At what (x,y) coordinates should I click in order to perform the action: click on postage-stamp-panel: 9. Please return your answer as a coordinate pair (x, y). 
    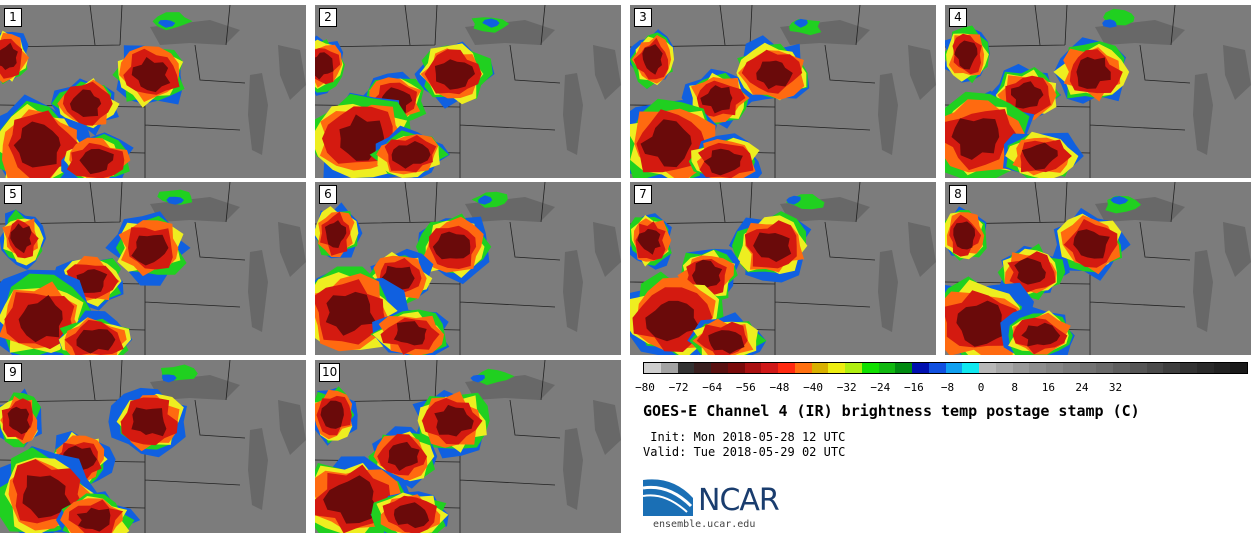
    Looking at the image, I should click on (153, 446).